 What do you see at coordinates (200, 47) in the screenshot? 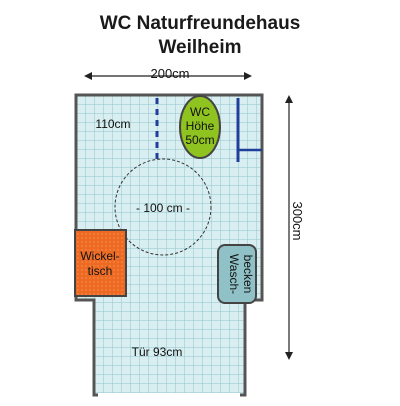
I see `title-line-2: Weilheim` at bounding box center [200, 47].